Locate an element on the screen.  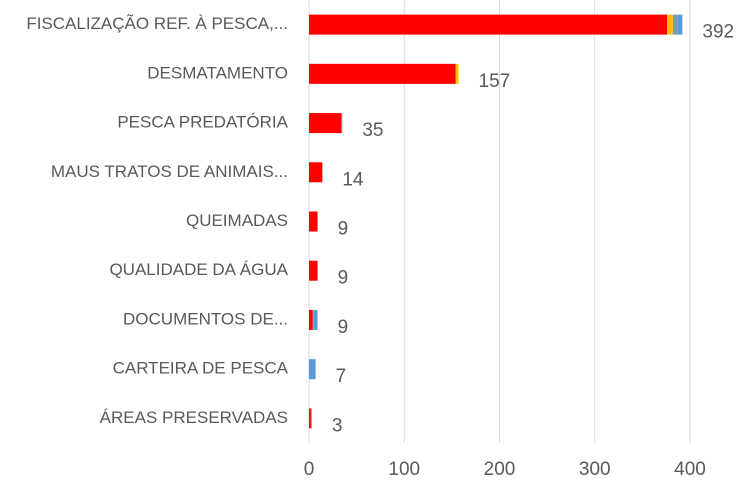
total-label: 14 is located at coordinates (353, 179).